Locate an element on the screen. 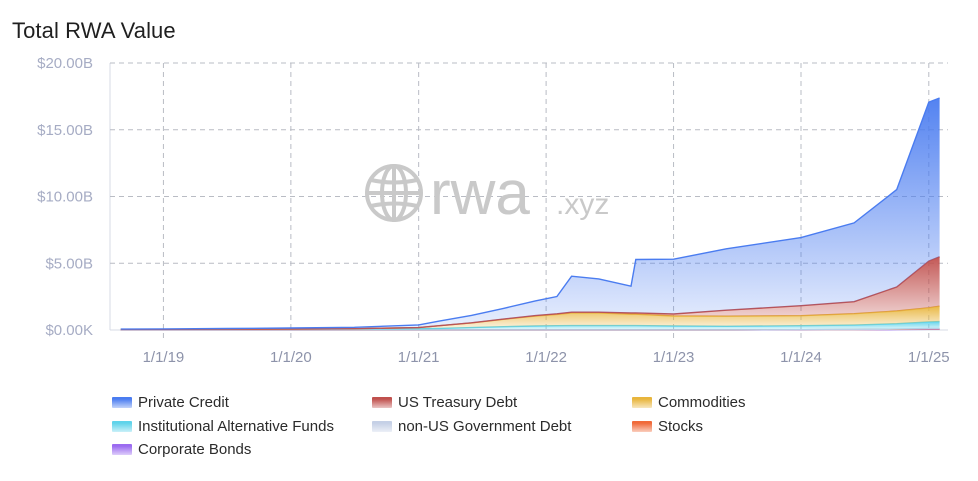 The width and height of the screenshot is (978, 481). x-tick-label: 1/1/21 is located at coordinates (419, 357).